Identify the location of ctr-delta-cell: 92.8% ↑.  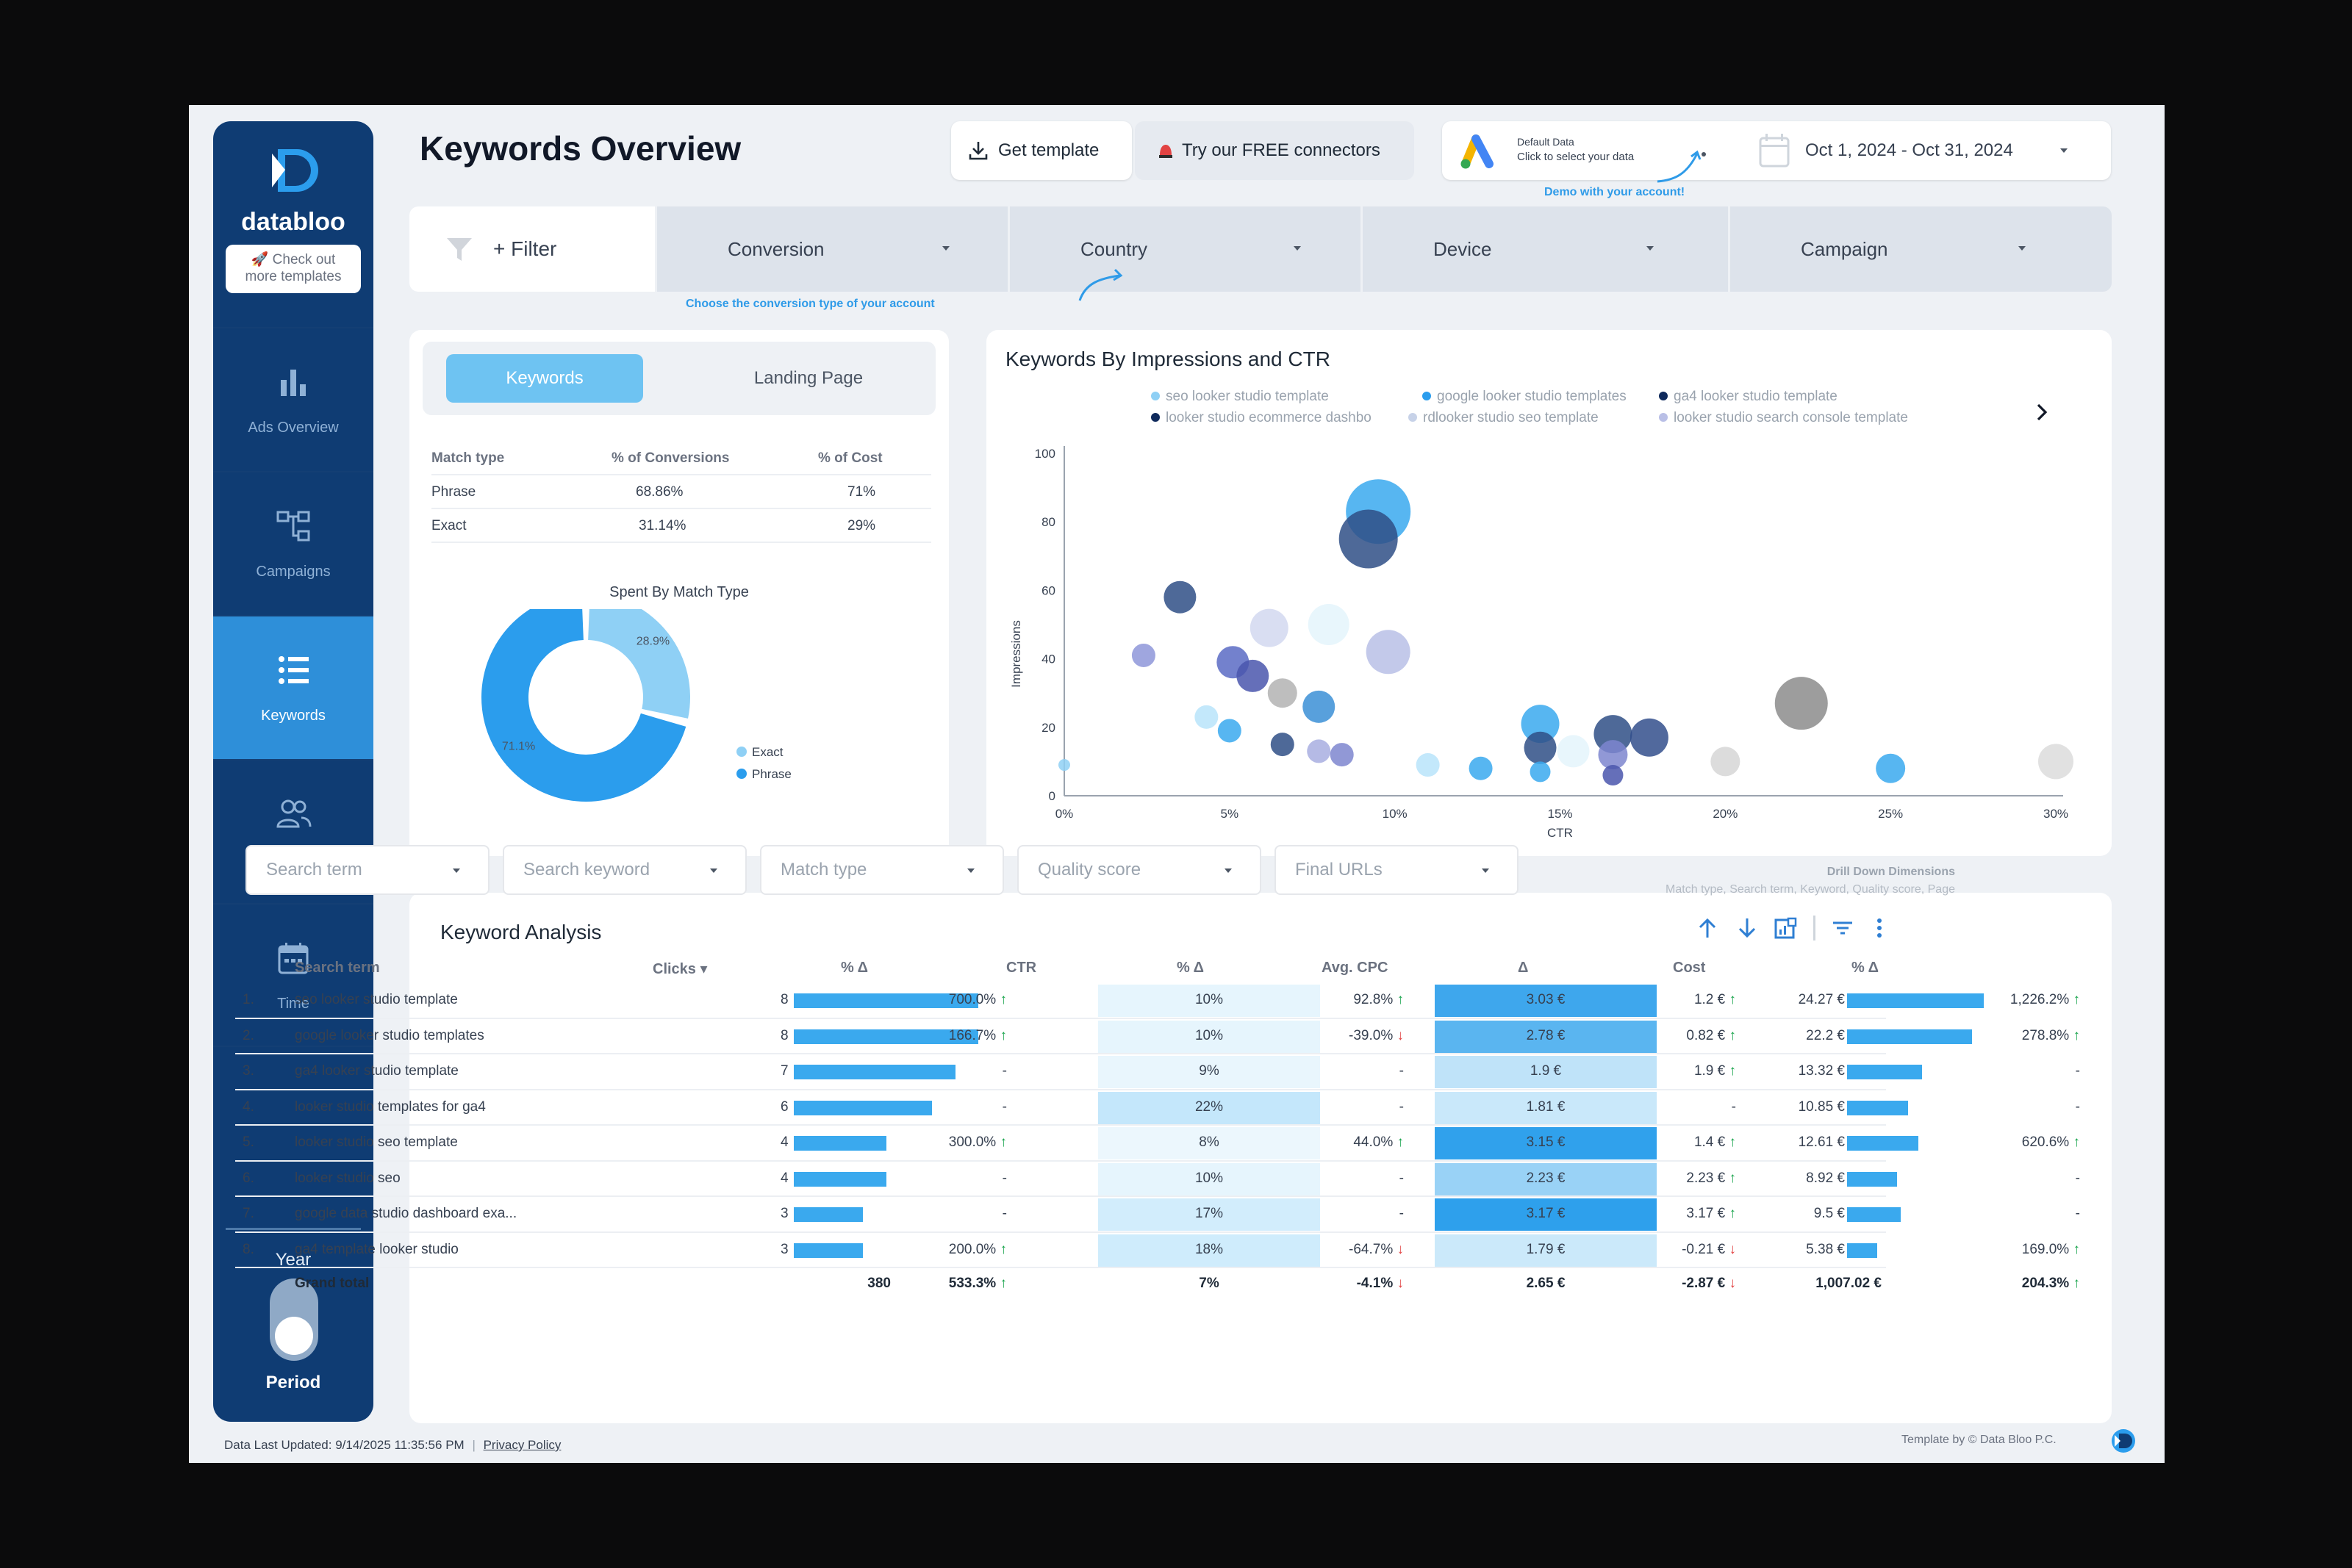
(1378, 1000).